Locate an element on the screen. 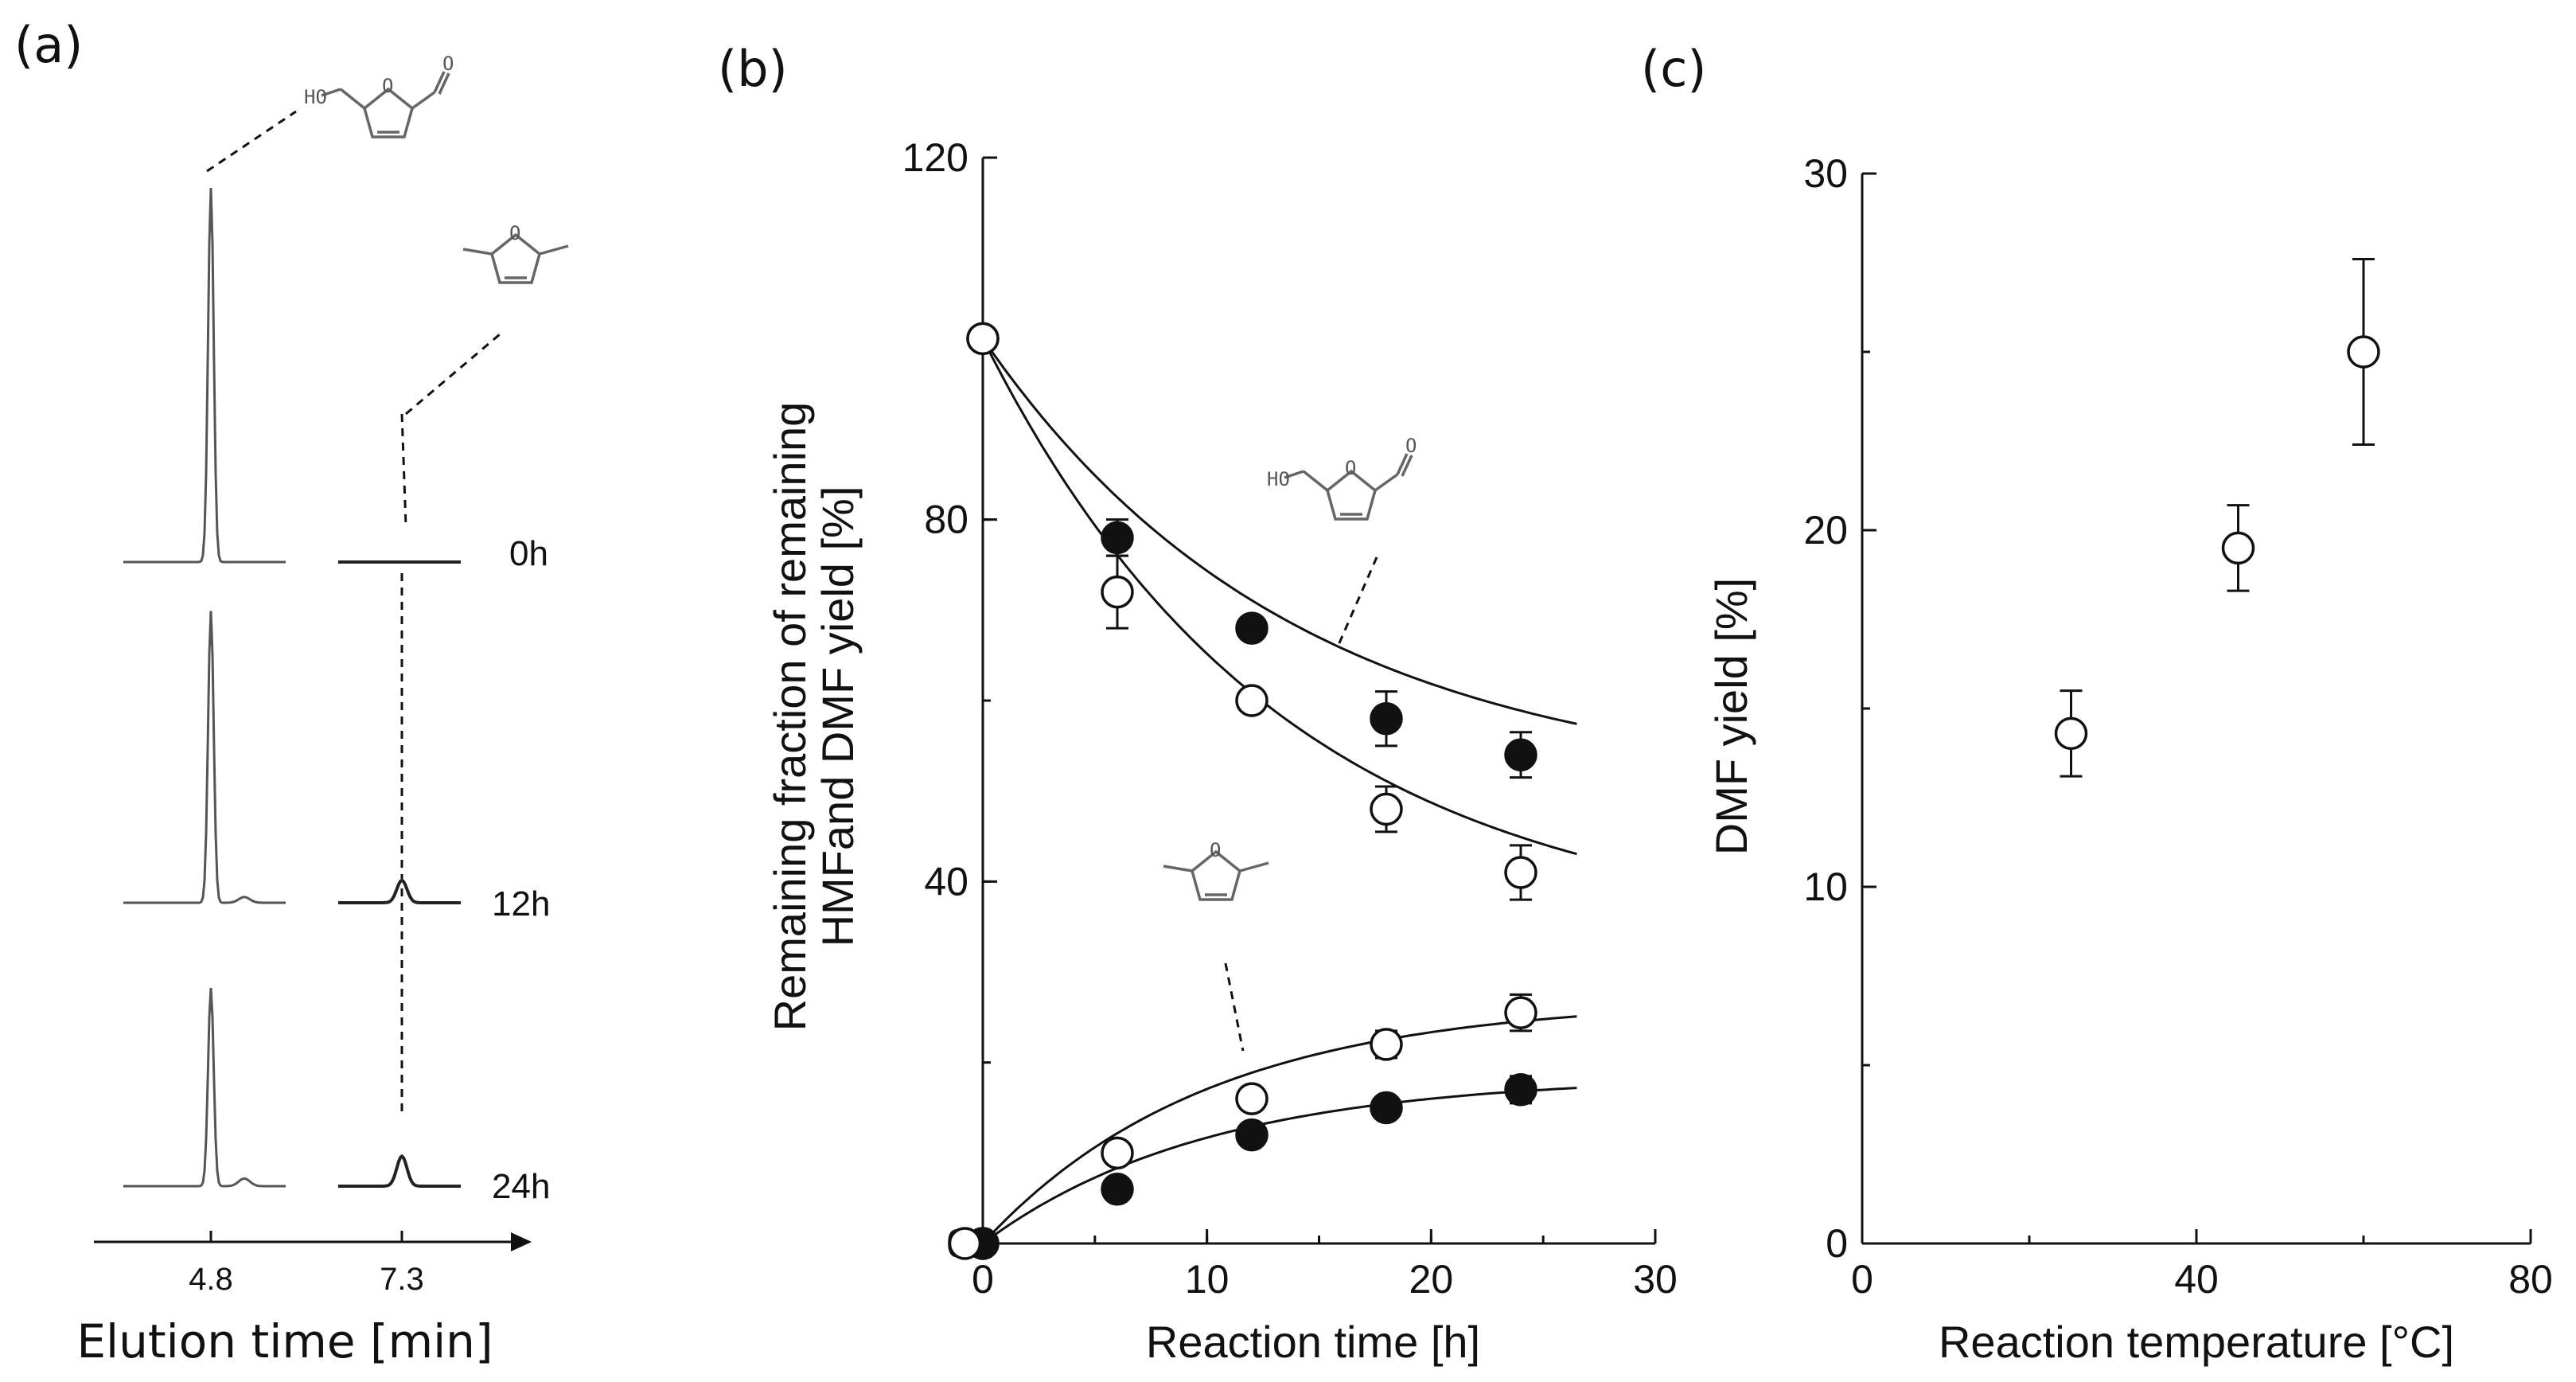  c-y-tick-label: 10 is located at coordinates (1825, 887).